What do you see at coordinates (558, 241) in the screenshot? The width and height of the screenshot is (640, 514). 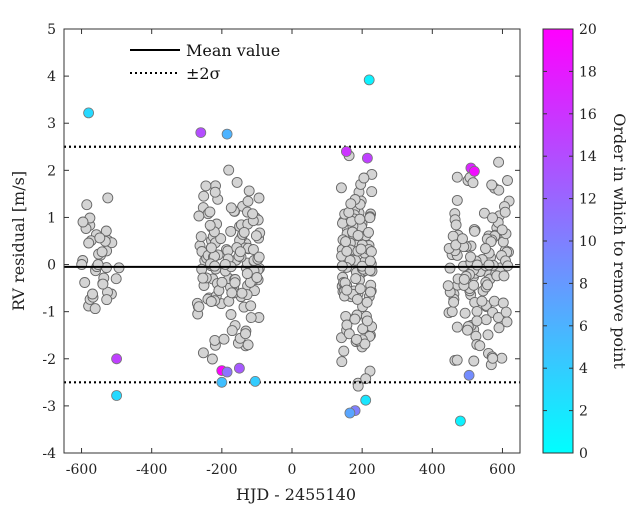 I see `colorbar-gradient` at bounding box center [558, 241].